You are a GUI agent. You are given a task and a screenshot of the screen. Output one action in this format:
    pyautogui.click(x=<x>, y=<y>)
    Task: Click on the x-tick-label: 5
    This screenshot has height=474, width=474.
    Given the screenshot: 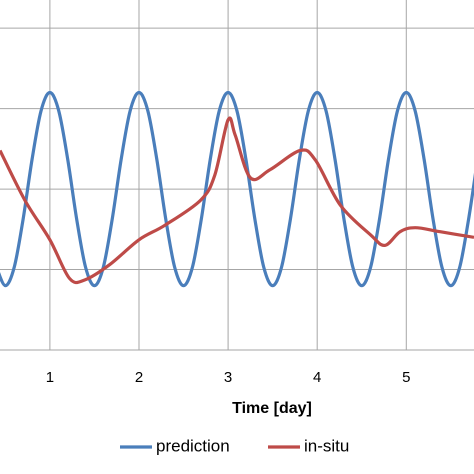 What is the action you would take?
    pyautogui.click(x=406, y=377)
    